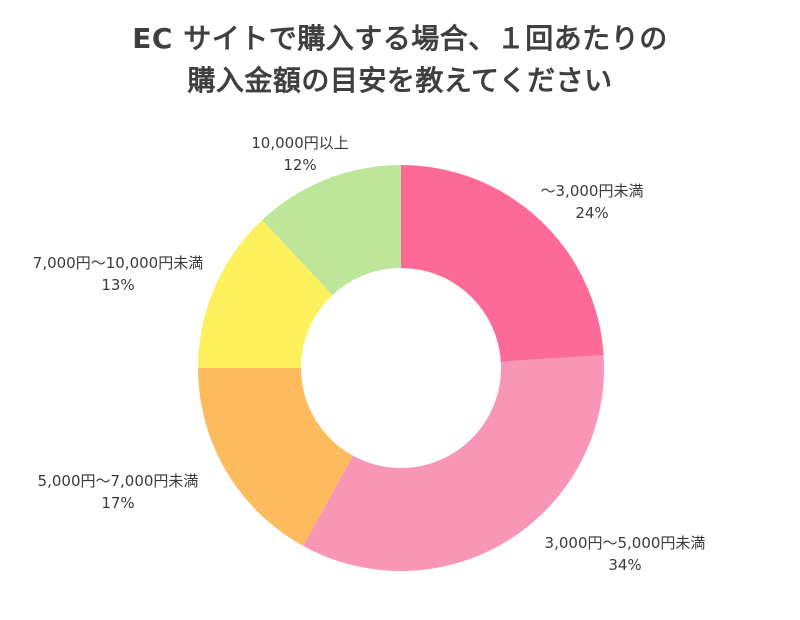 The width and height of the screenshot is (800, 620). I want to click on chart-title-line-2: 購入金額の目安を教えてください, so click(400, 80).